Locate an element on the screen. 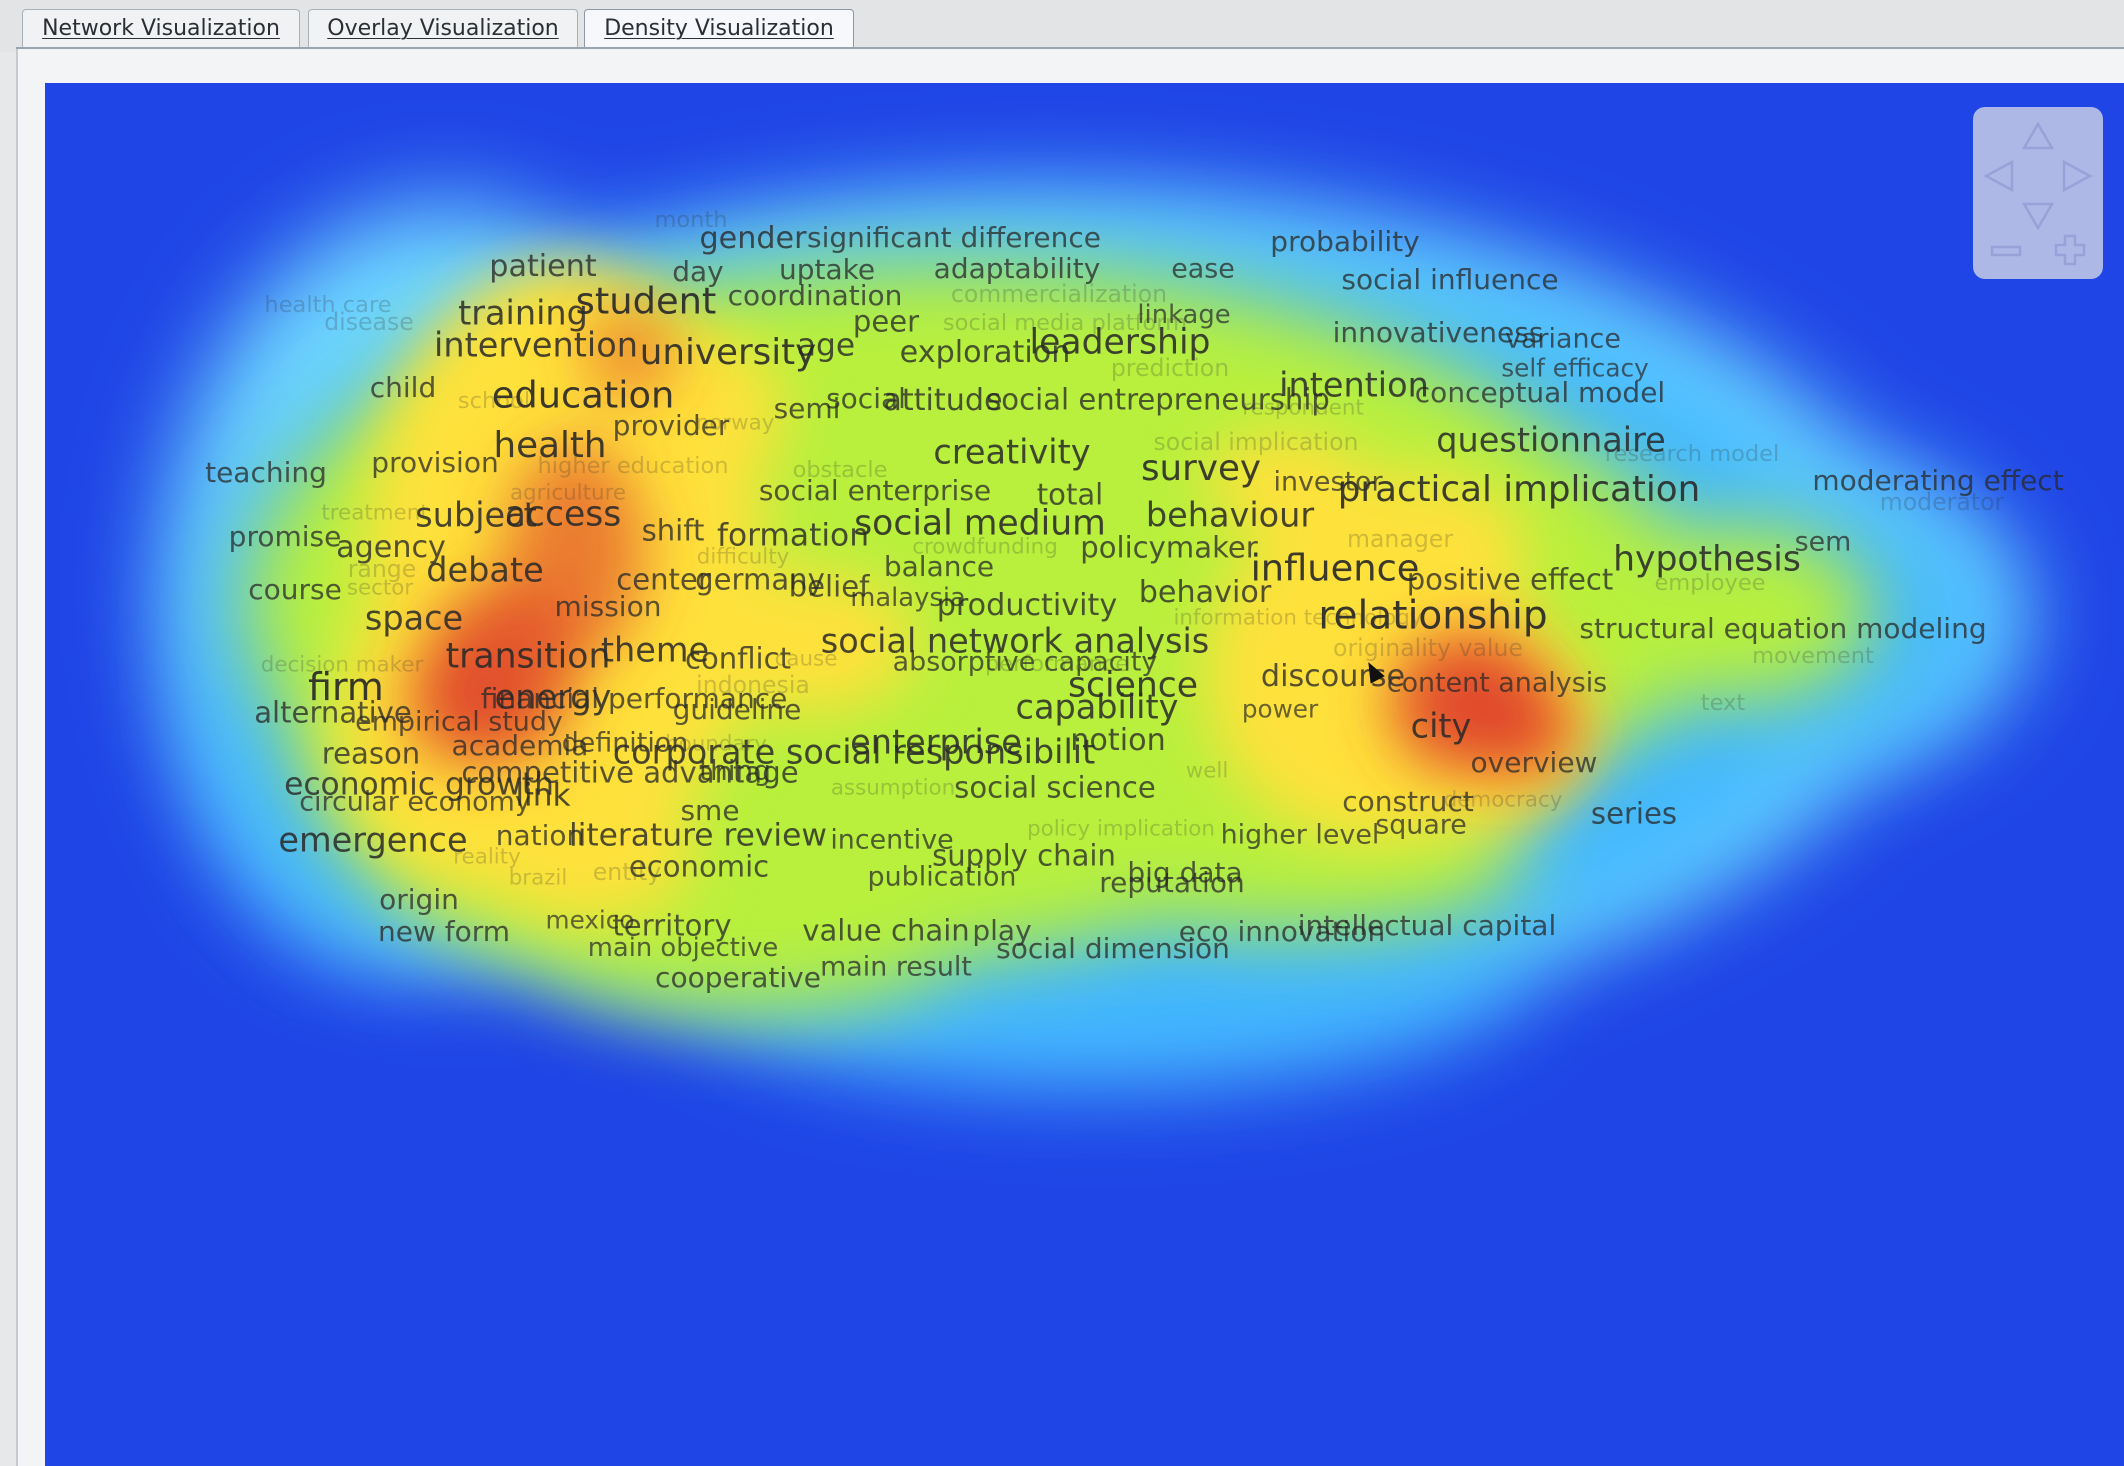 Image resolution: width=2124 pixels, height=1466 pixels. term-label: alternative is located at coordinates (333, 712).